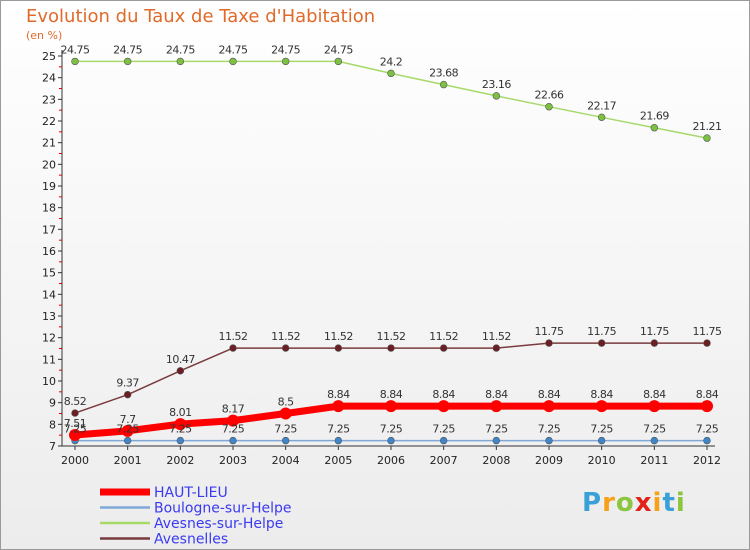 Image resolution: width=750 pixels, height=550 pixels. I want to click on chart-title: Evolution du Taux de Taxe d'Habitation, so click(201, 16).